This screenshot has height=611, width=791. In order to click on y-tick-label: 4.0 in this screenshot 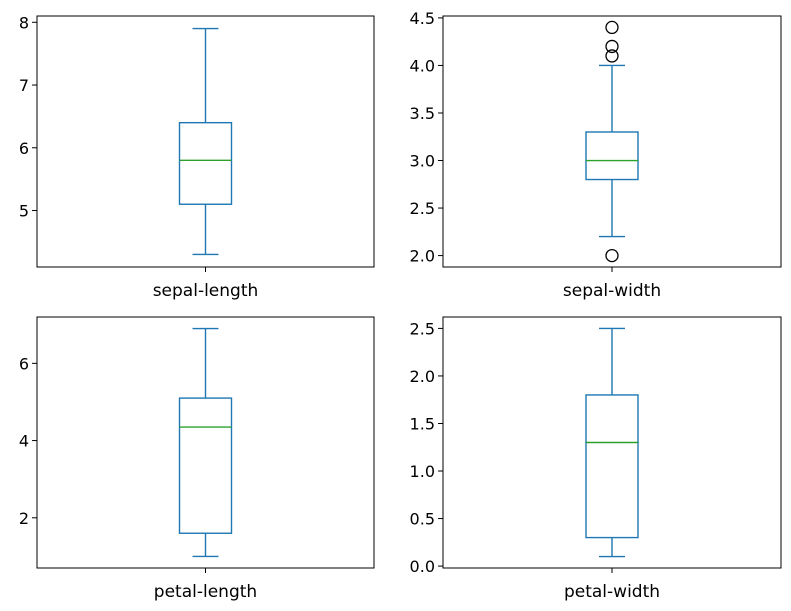, I will do `click(422, 65)`.